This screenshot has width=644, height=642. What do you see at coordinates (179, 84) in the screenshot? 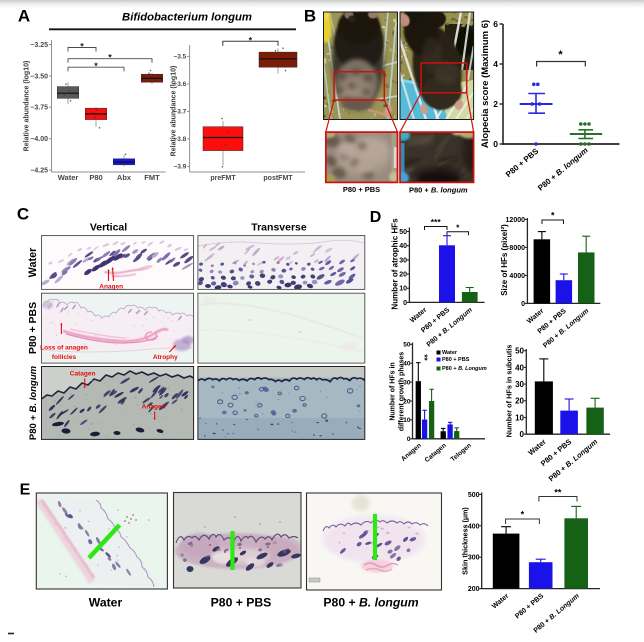
I see `svg-text: −3.6` at bounding box center [179, 84].